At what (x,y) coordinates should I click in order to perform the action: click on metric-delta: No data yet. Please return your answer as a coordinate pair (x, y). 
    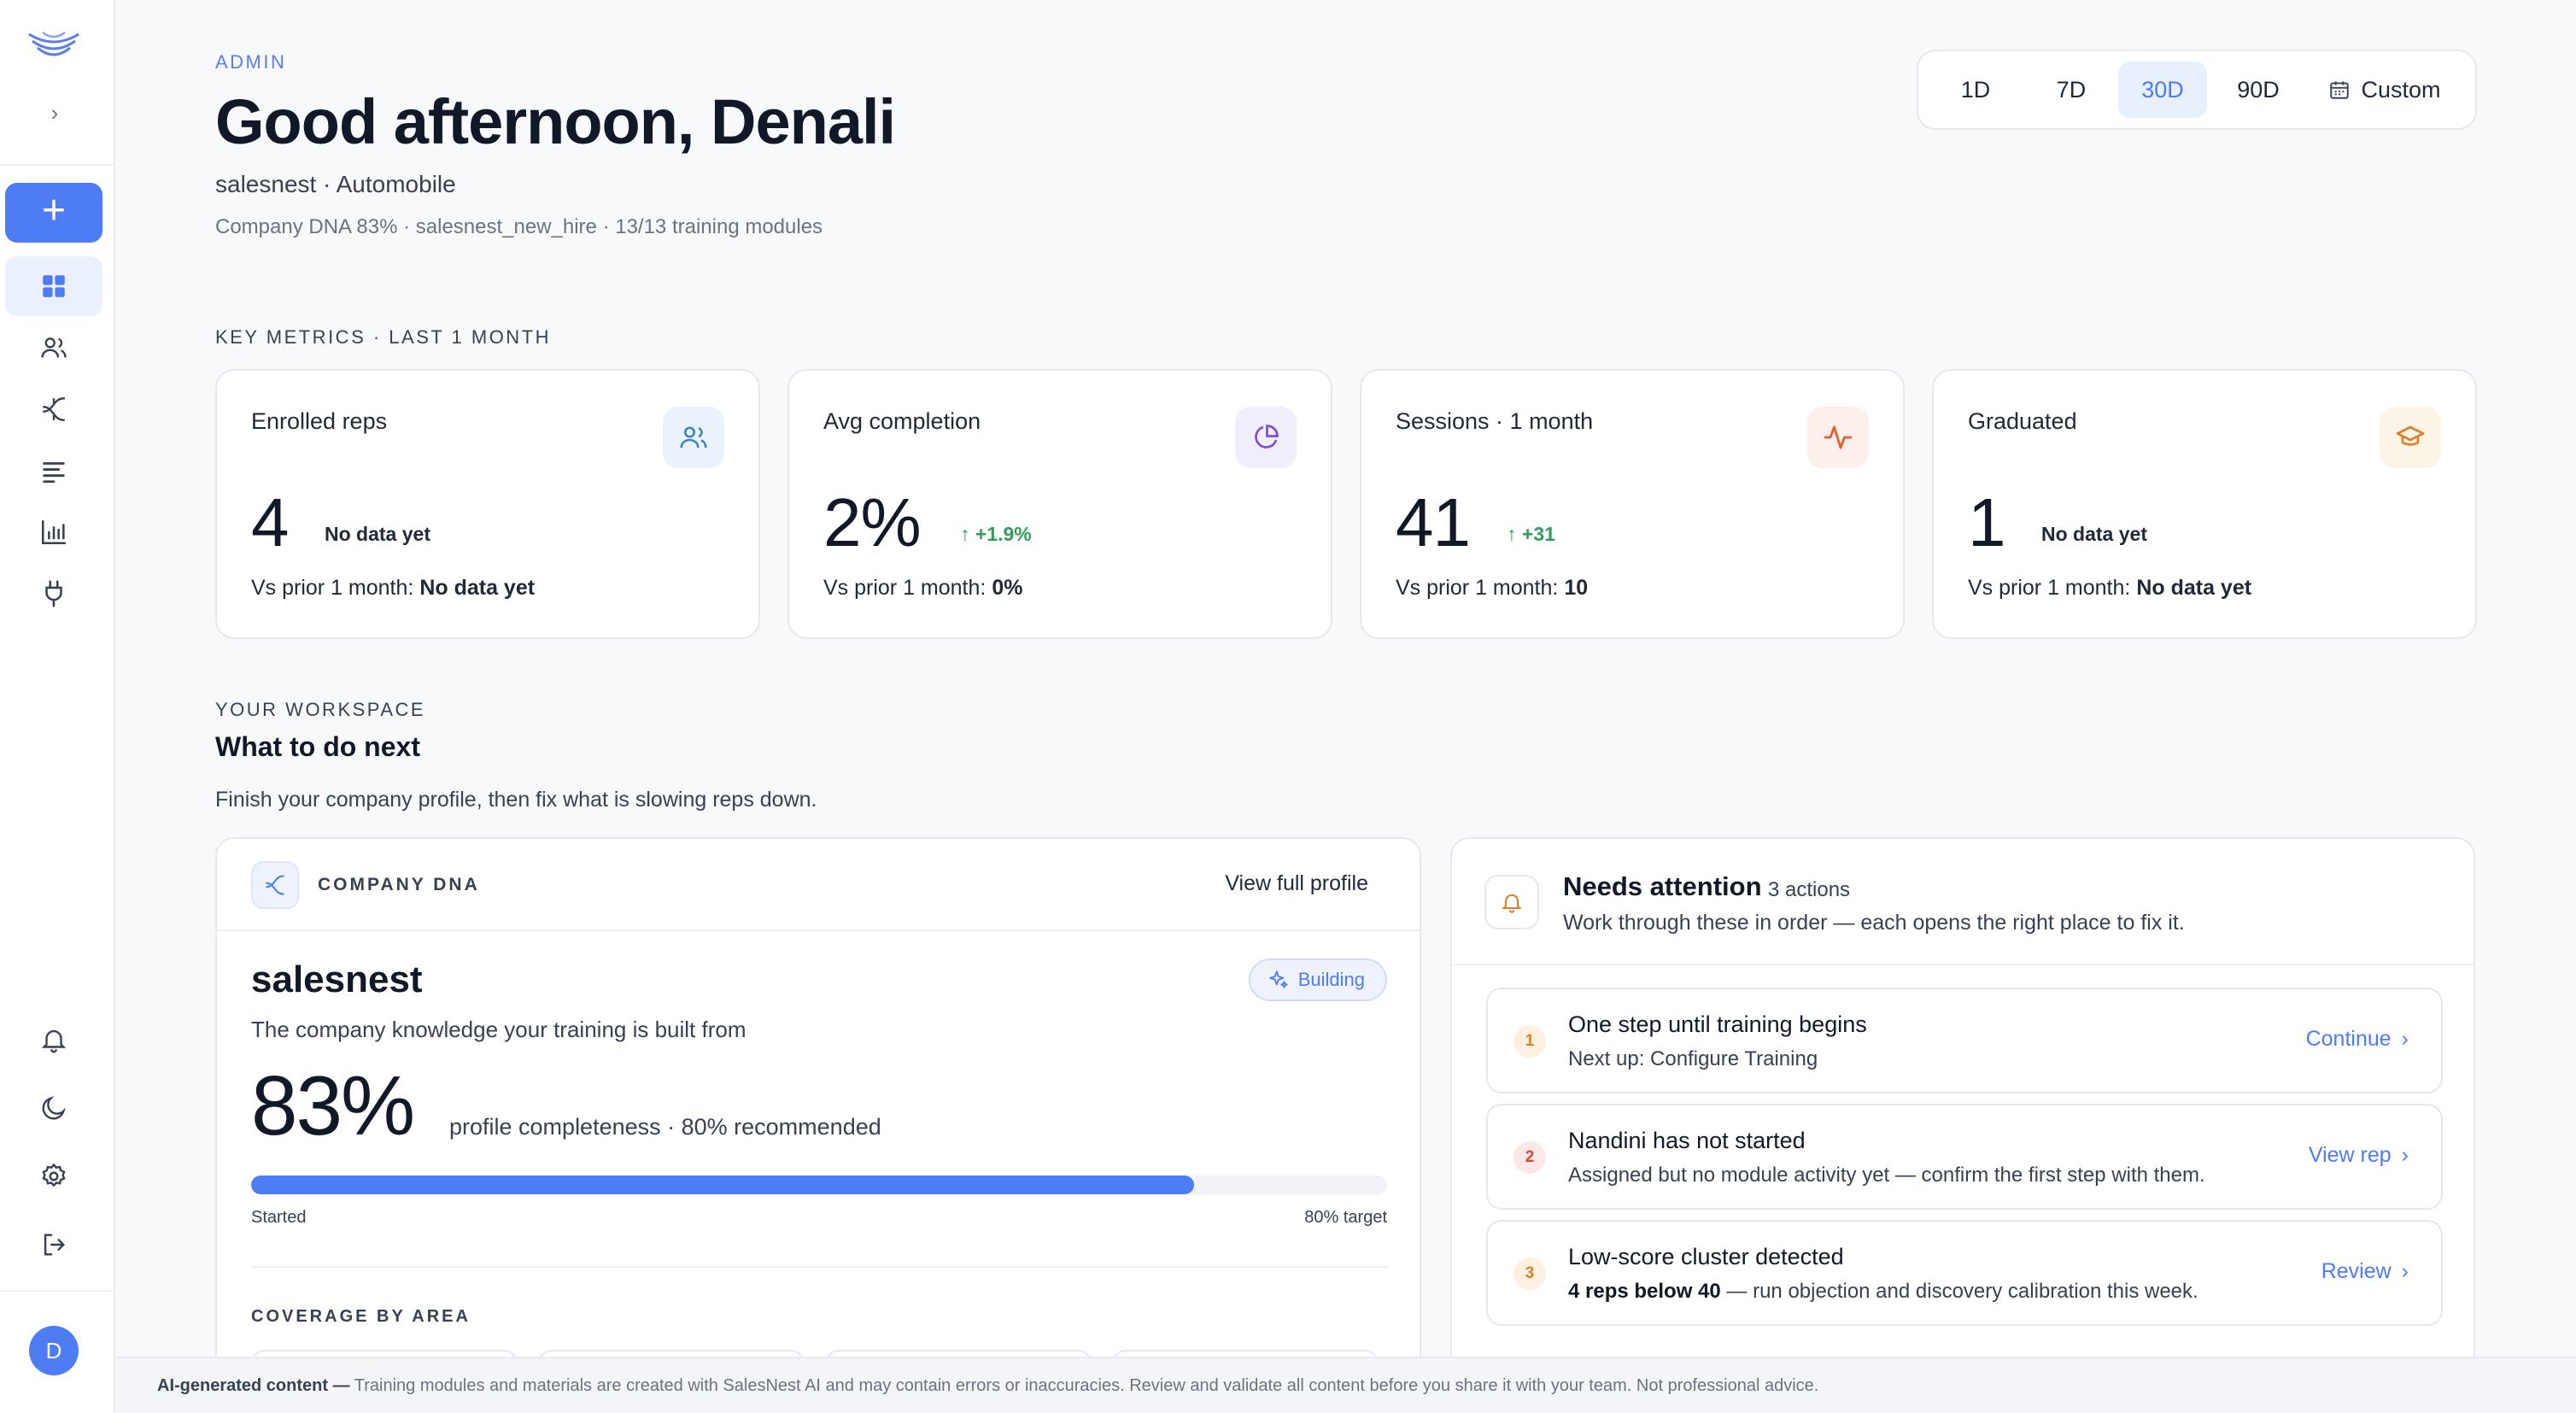
    Looking at the image, I should click on (377, 534).